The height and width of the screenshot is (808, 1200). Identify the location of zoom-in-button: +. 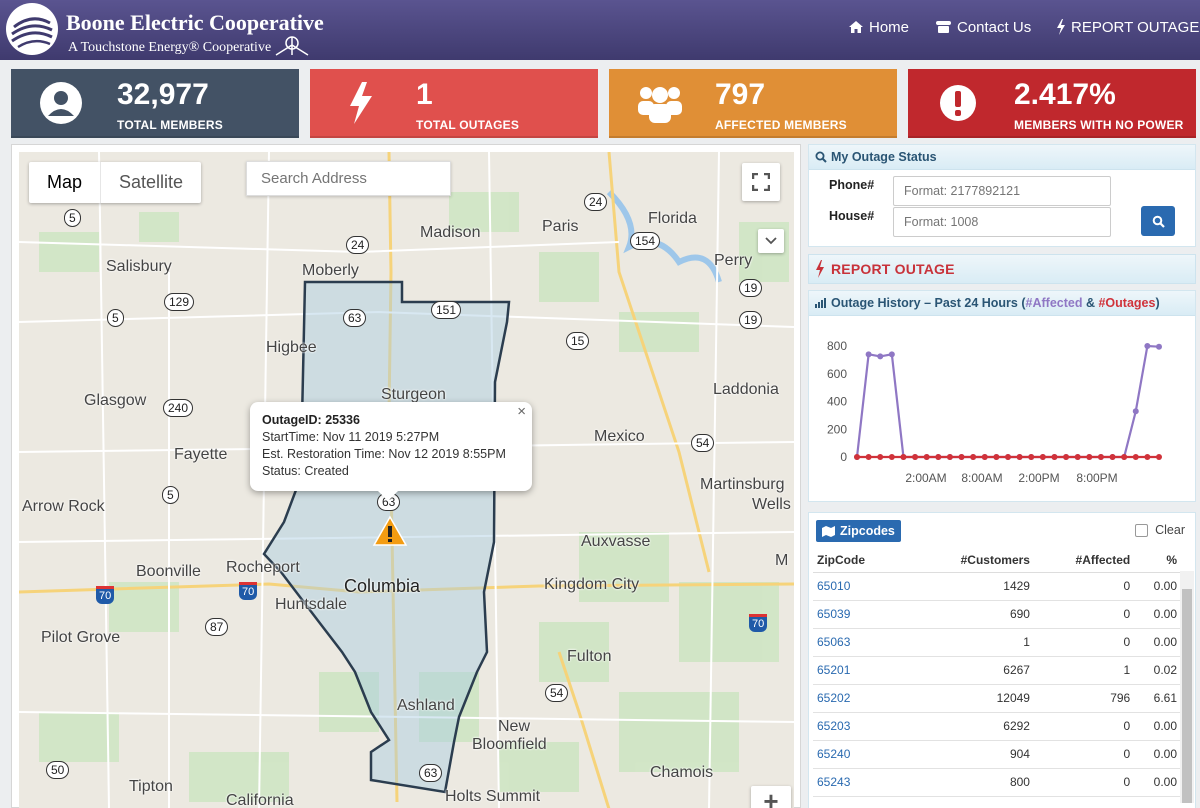
(771, 797).